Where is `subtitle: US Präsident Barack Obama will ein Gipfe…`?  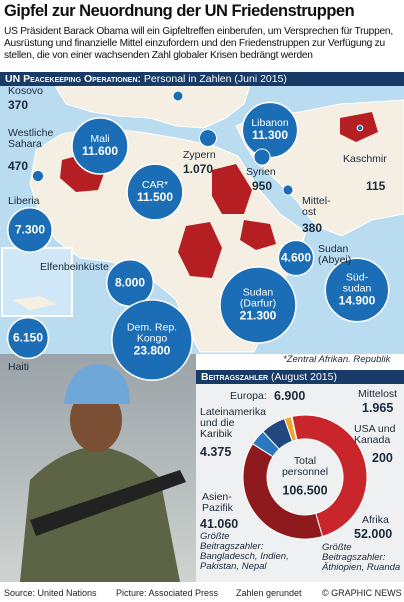
subtitle: US Präsident Barack Obama will ein Gipfe… is located at coordinates (198, 43).